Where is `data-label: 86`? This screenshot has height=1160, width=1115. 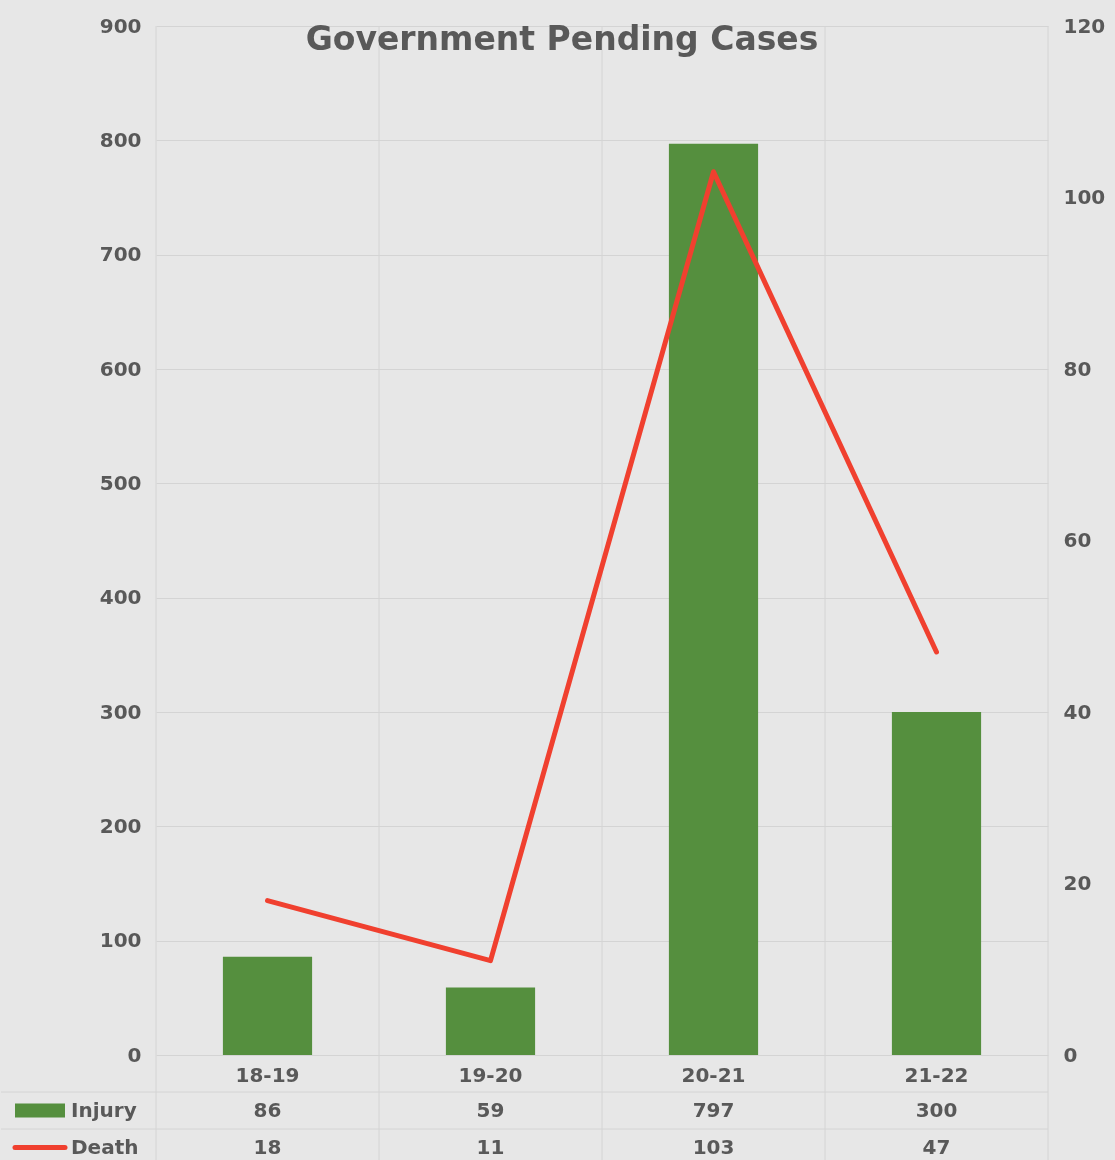
data-label: 86 is located at coordinates (267, 1109).